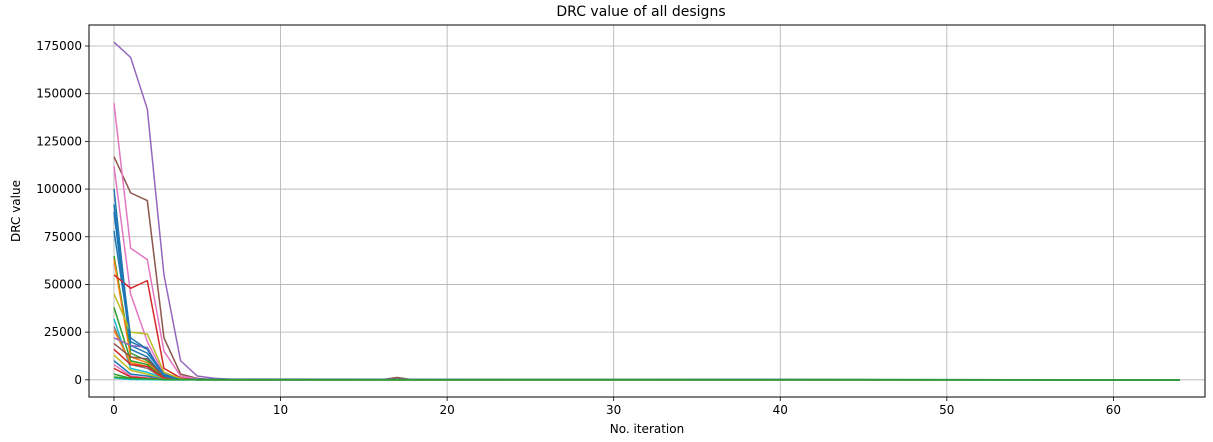 The height and width of the screenshot is (442, 1213). I want to click on y-tick-label-5: 125000, so click(59, 141).